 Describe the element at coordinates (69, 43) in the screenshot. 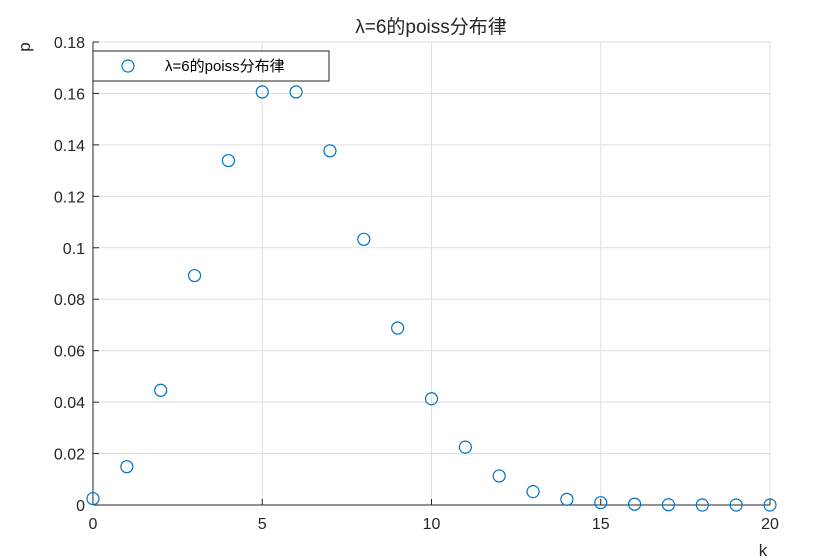

I see `y-tick-label: 0.18` at that location.